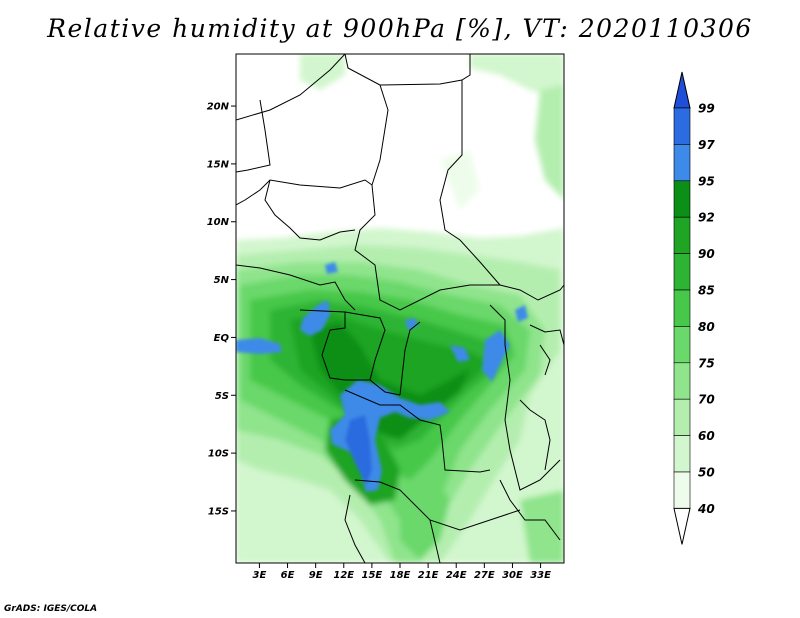  What do you see at coordinates (682, 526) in the screenshot?
I see `colorbar-bottom-triangle` at bounding box center [682, 526].